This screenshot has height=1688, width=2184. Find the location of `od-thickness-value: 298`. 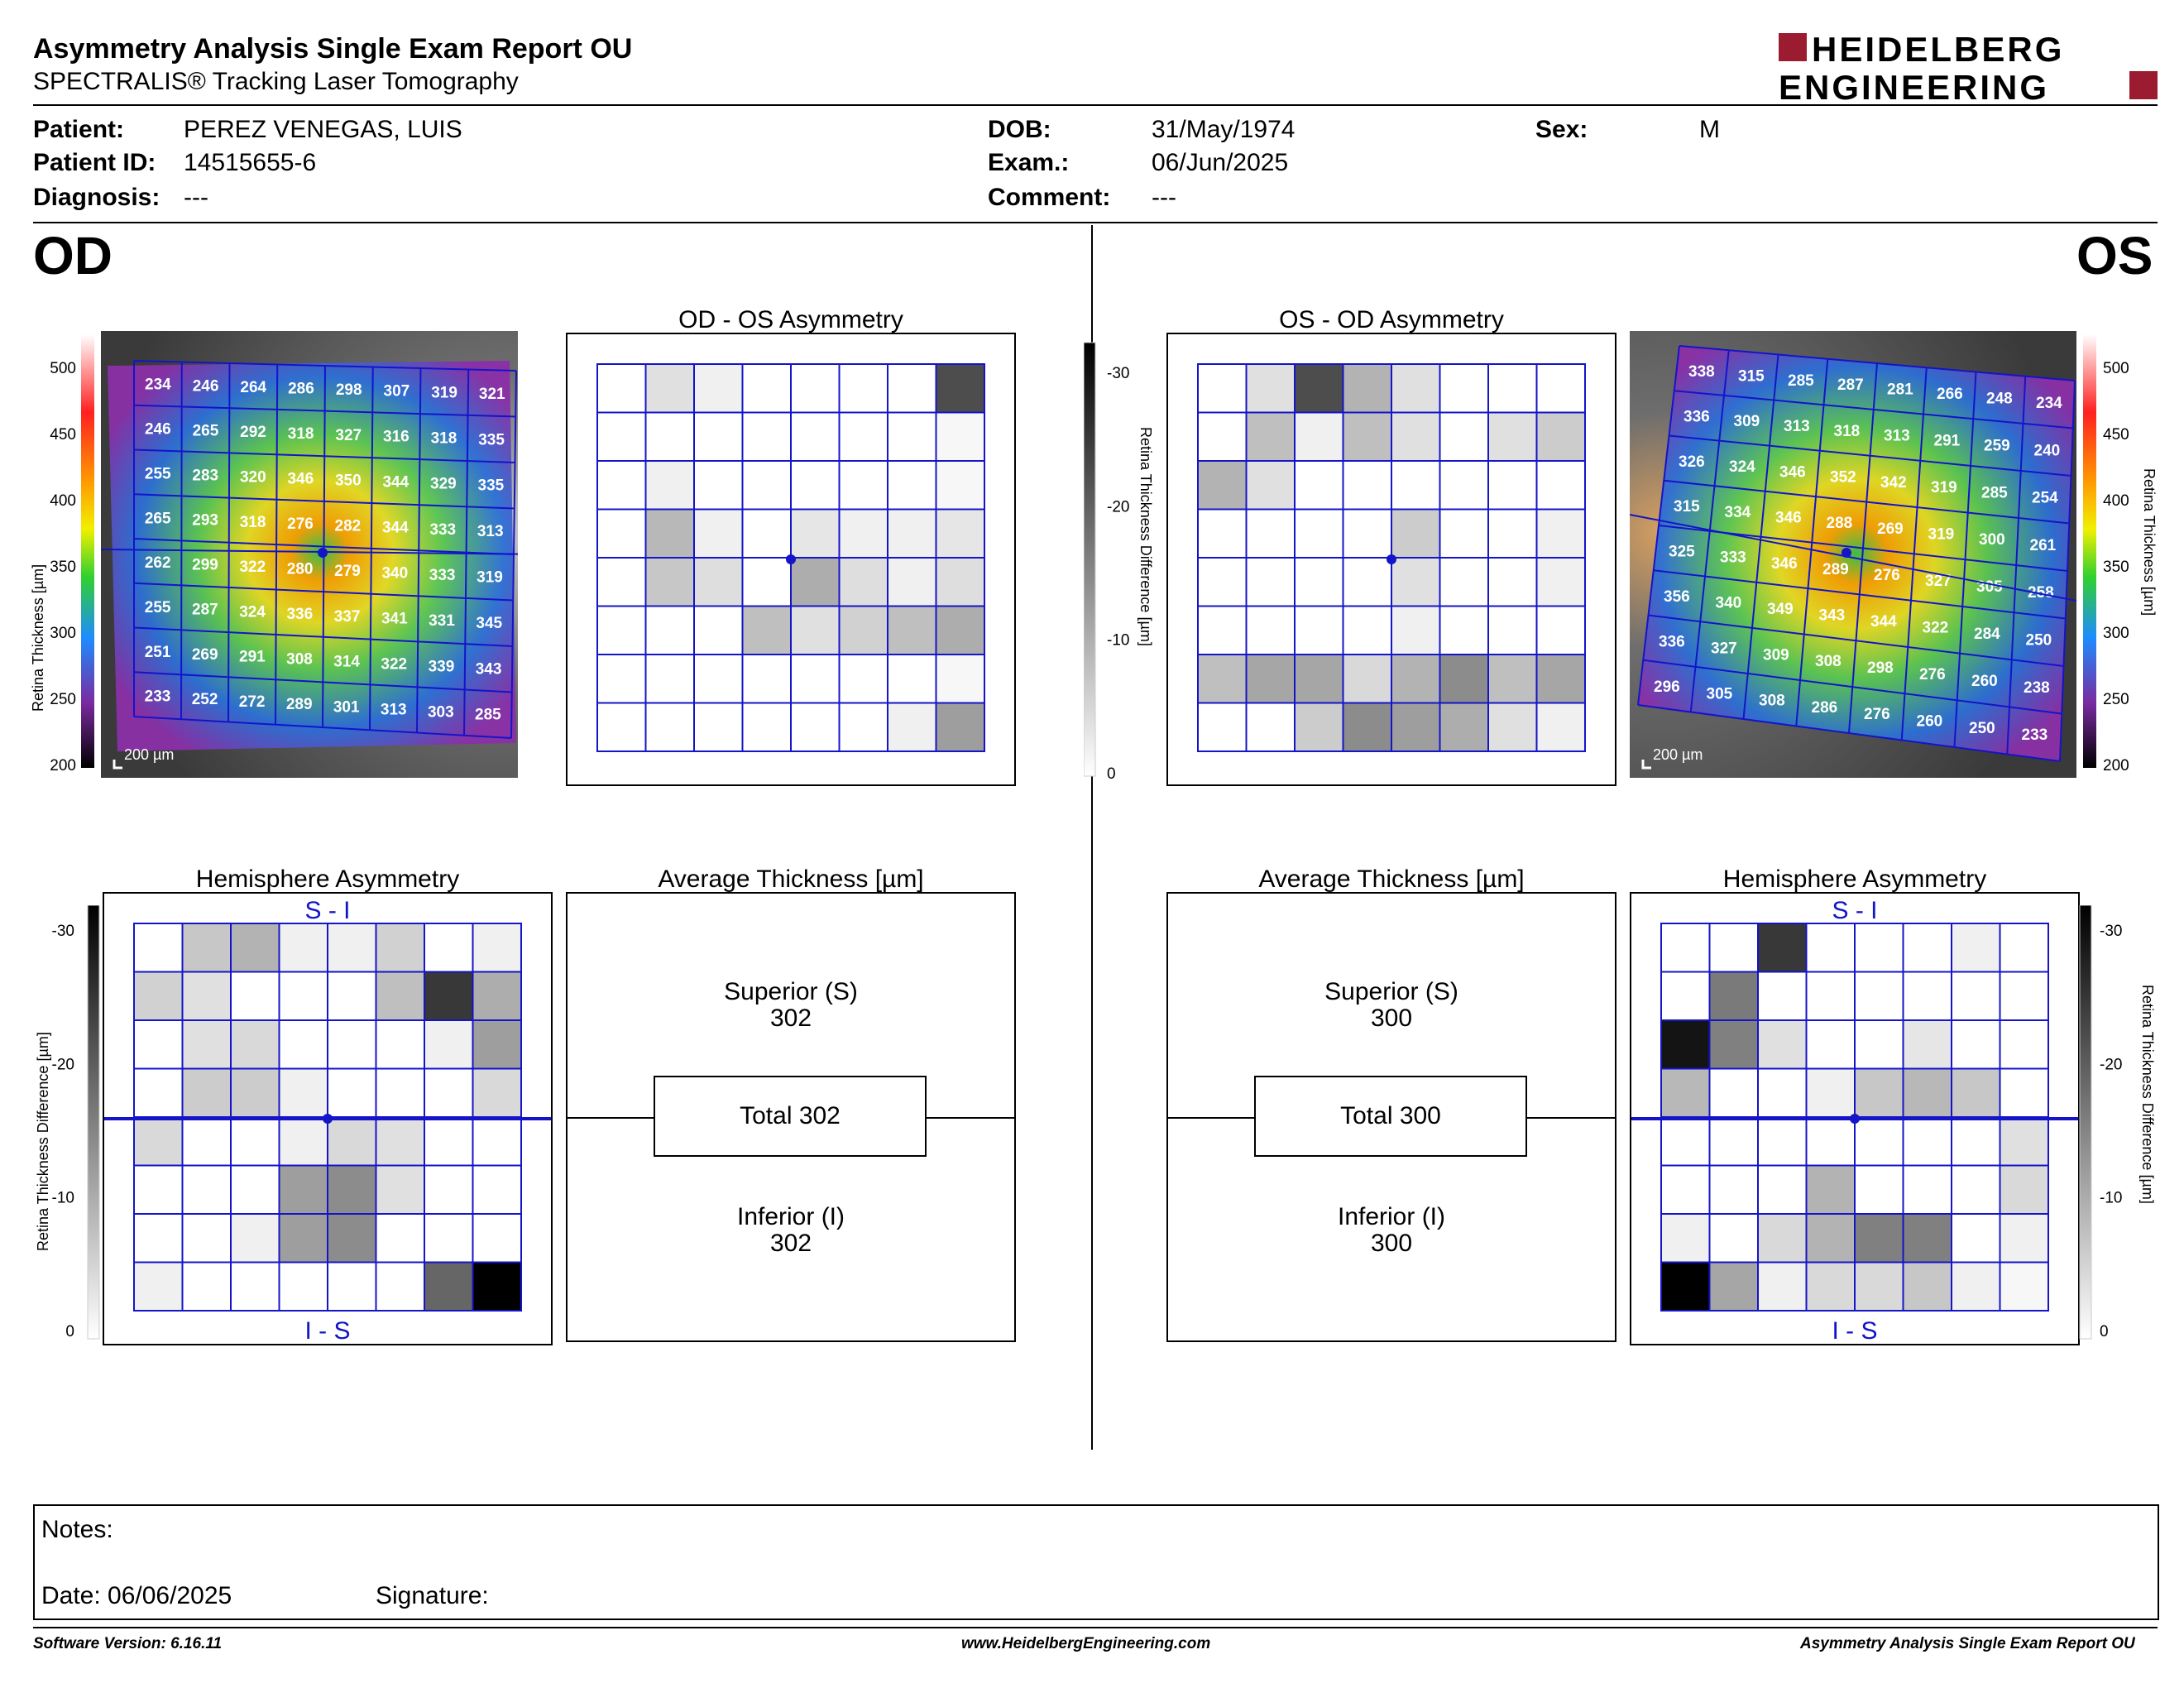

od-thickness-value: 298 is located at coordinates (349, 390).